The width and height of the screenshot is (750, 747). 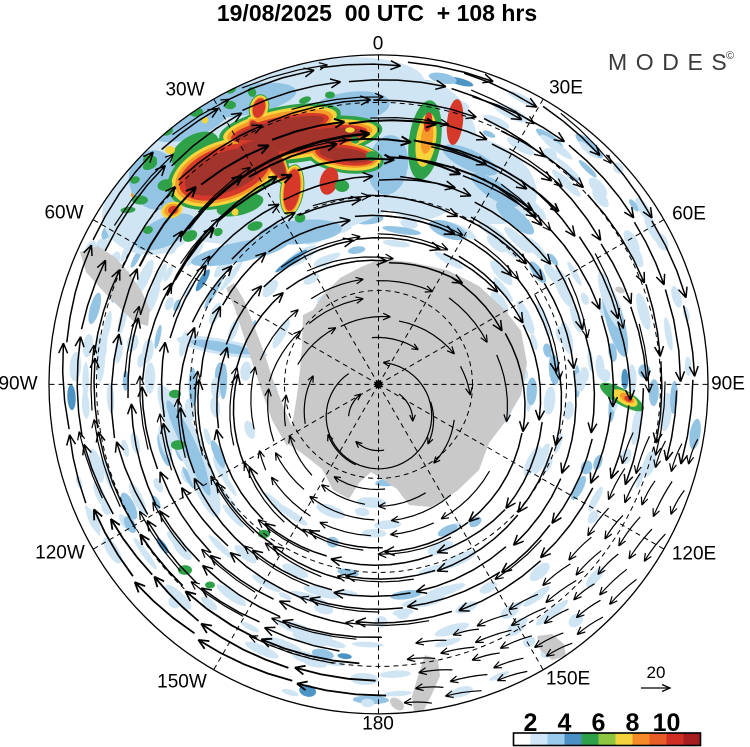 What do you see at coordinates (689, 214) in the screenshot?
I see `svg-text: 60E` at bounding box center [689, 214].